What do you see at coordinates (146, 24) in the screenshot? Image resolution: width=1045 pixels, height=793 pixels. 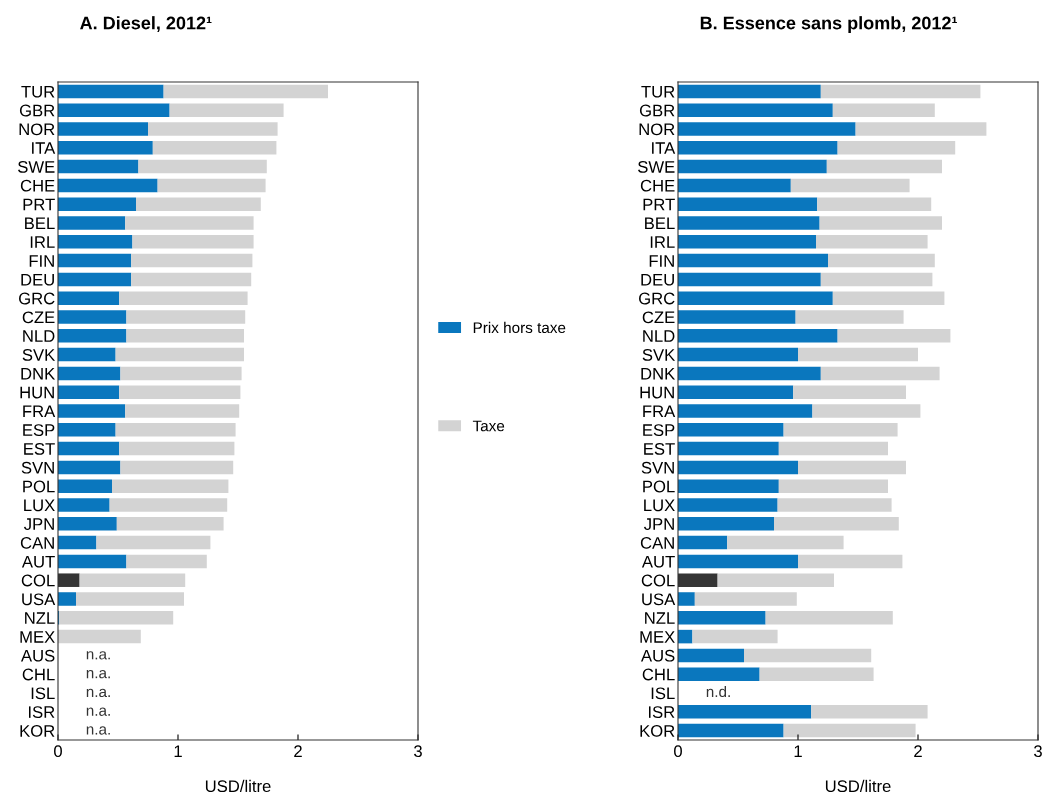 I see `chart-title: A. Diesel, 2012¹` at bounding box center [146, 24].